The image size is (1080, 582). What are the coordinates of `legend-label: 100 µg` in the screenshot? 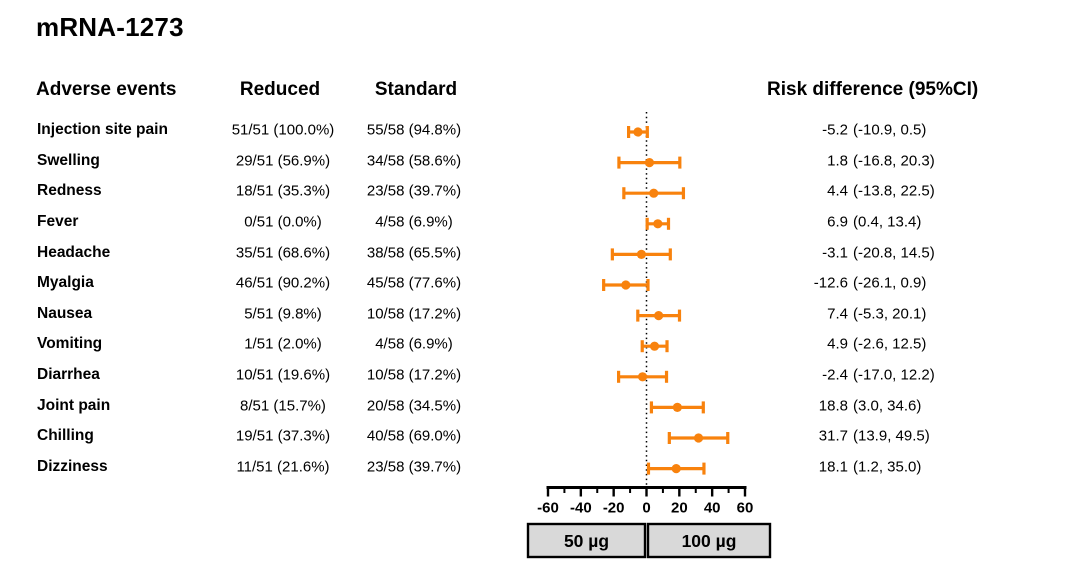 It's located at (709, 541).